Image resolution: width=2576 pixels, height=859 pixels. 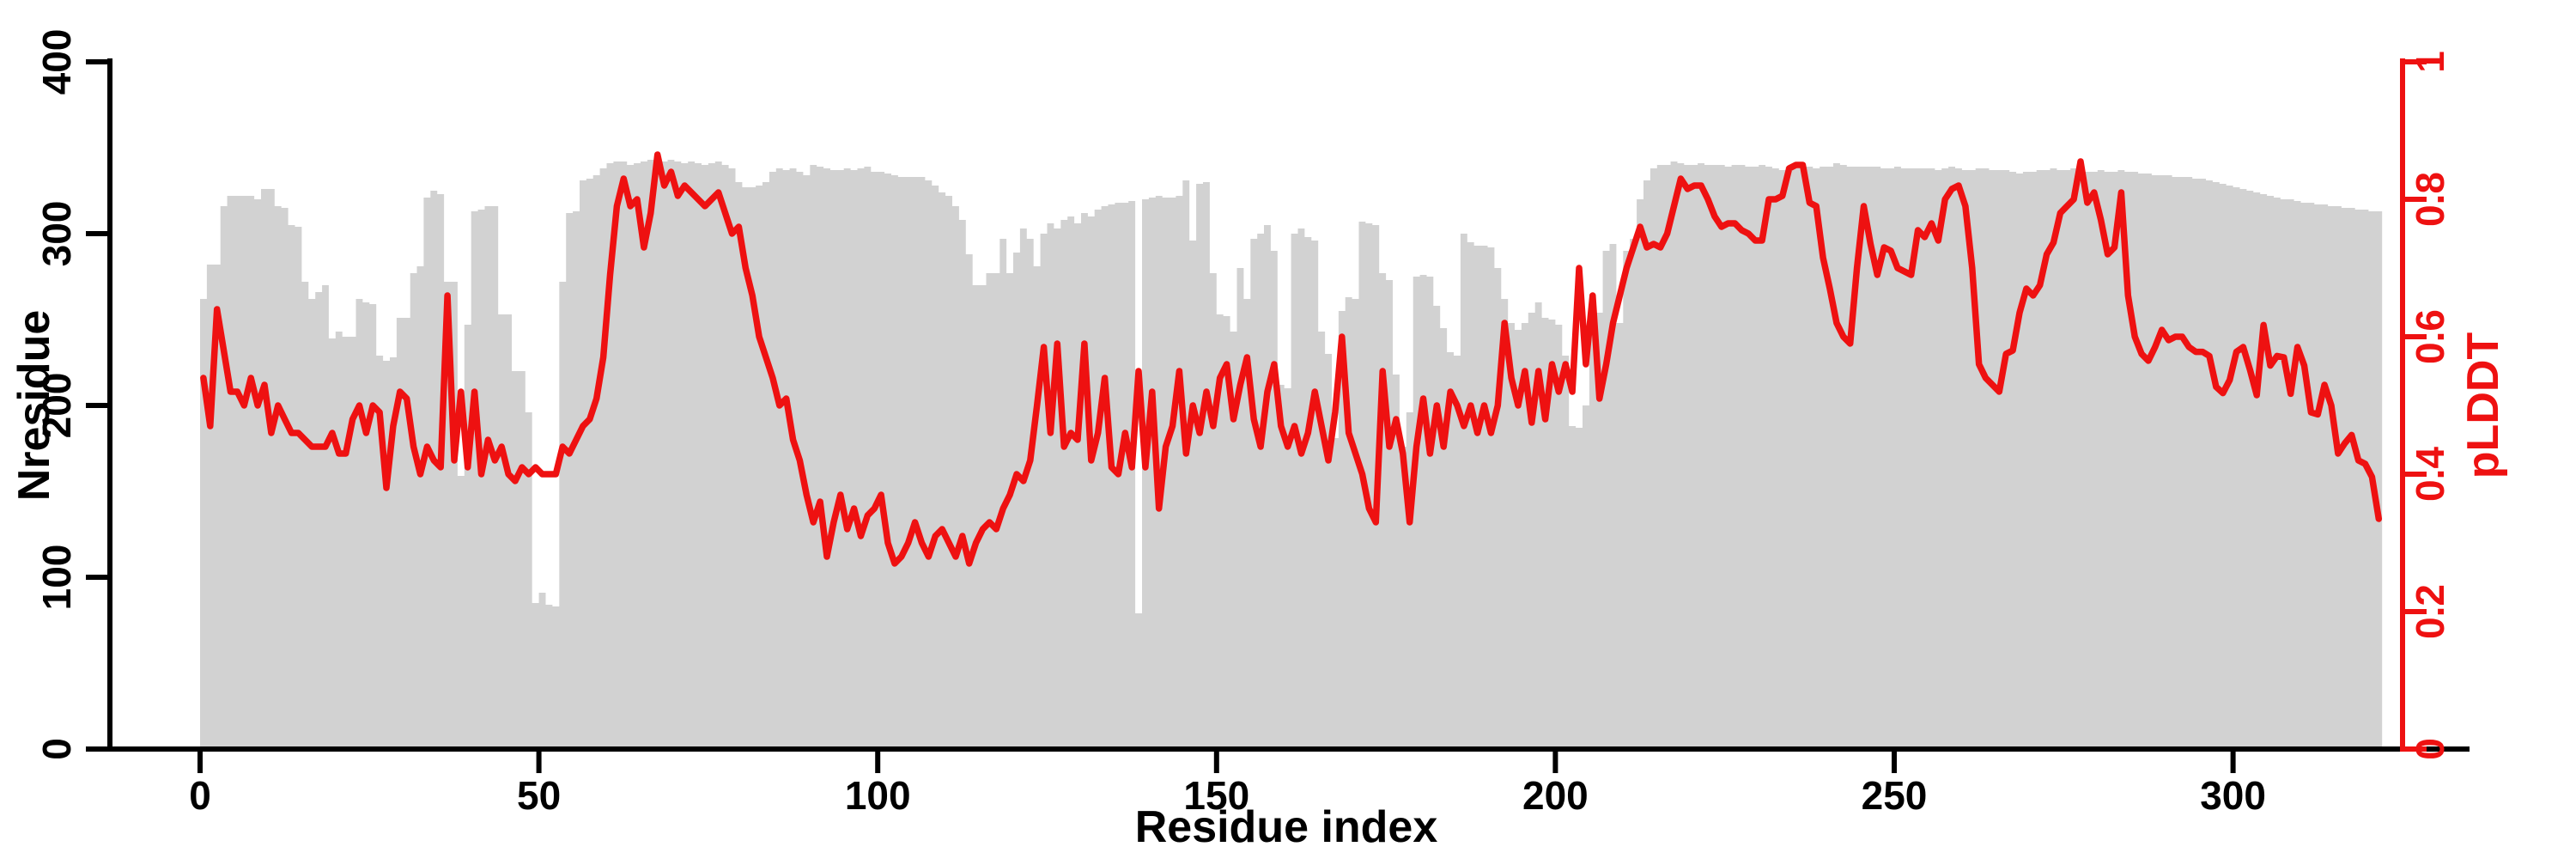 What do you see at coordinates (878, 796) in the screenshot?
I see `x-tick-label: 100` at bounding box center [878, 796].